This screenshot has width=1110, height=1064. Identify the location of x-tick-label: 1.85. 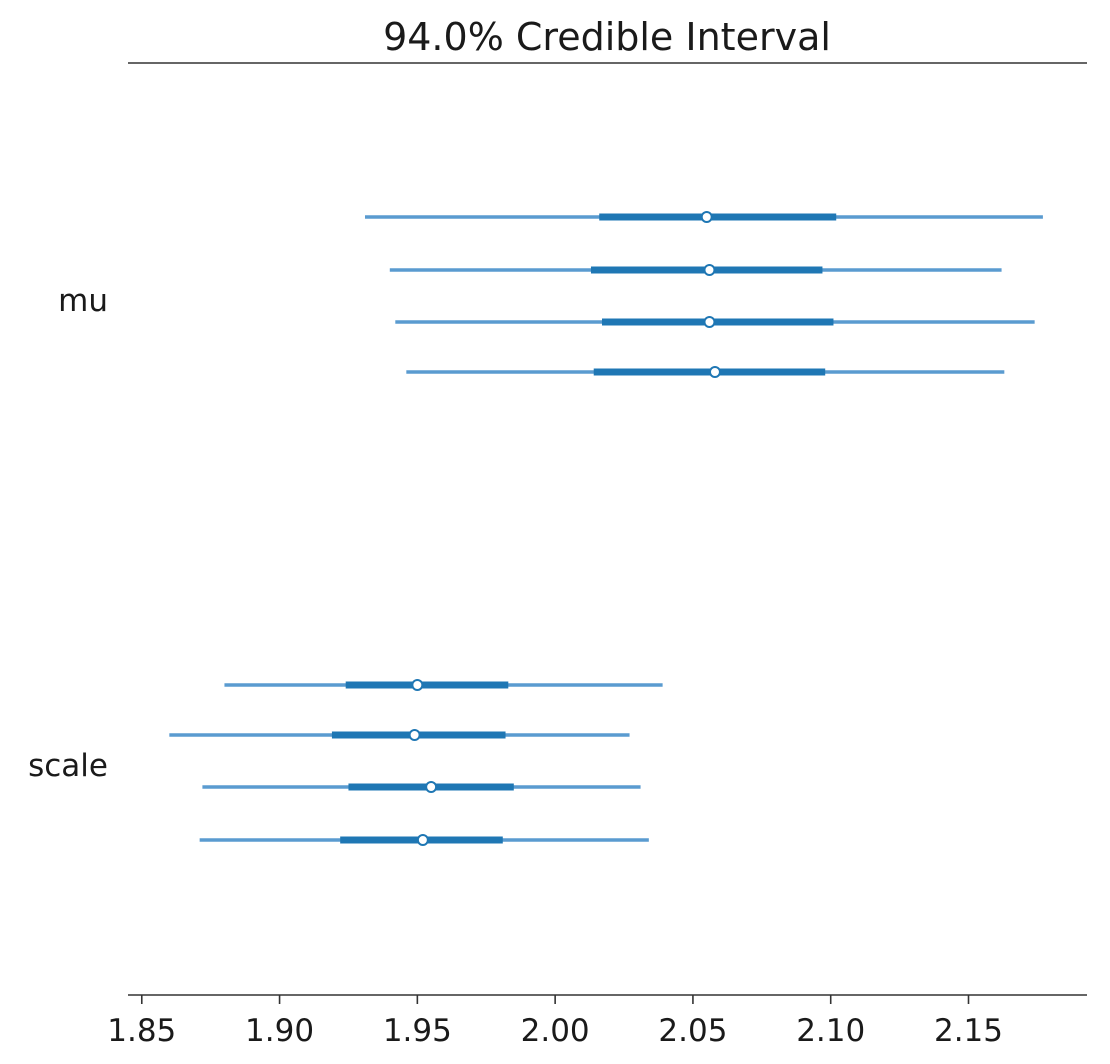
(141, 1031).